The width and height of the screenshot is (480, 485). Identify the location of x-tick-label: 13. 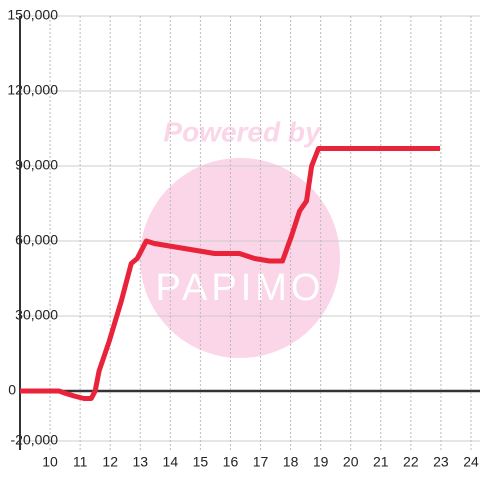
(140, 462).